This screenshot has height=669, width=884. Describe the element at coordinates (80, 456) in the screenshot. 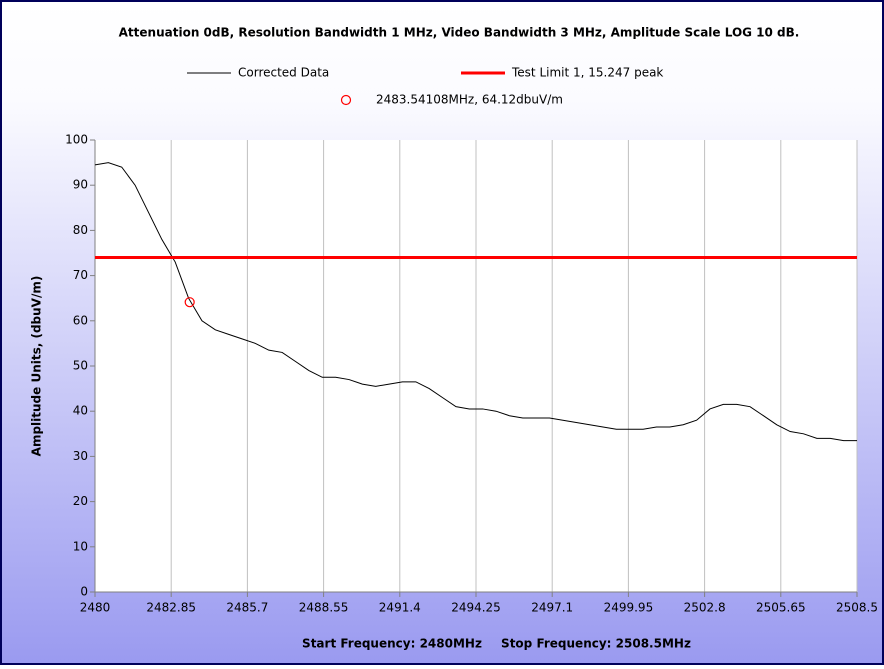

I see `y-tick-label: 30` at that location.